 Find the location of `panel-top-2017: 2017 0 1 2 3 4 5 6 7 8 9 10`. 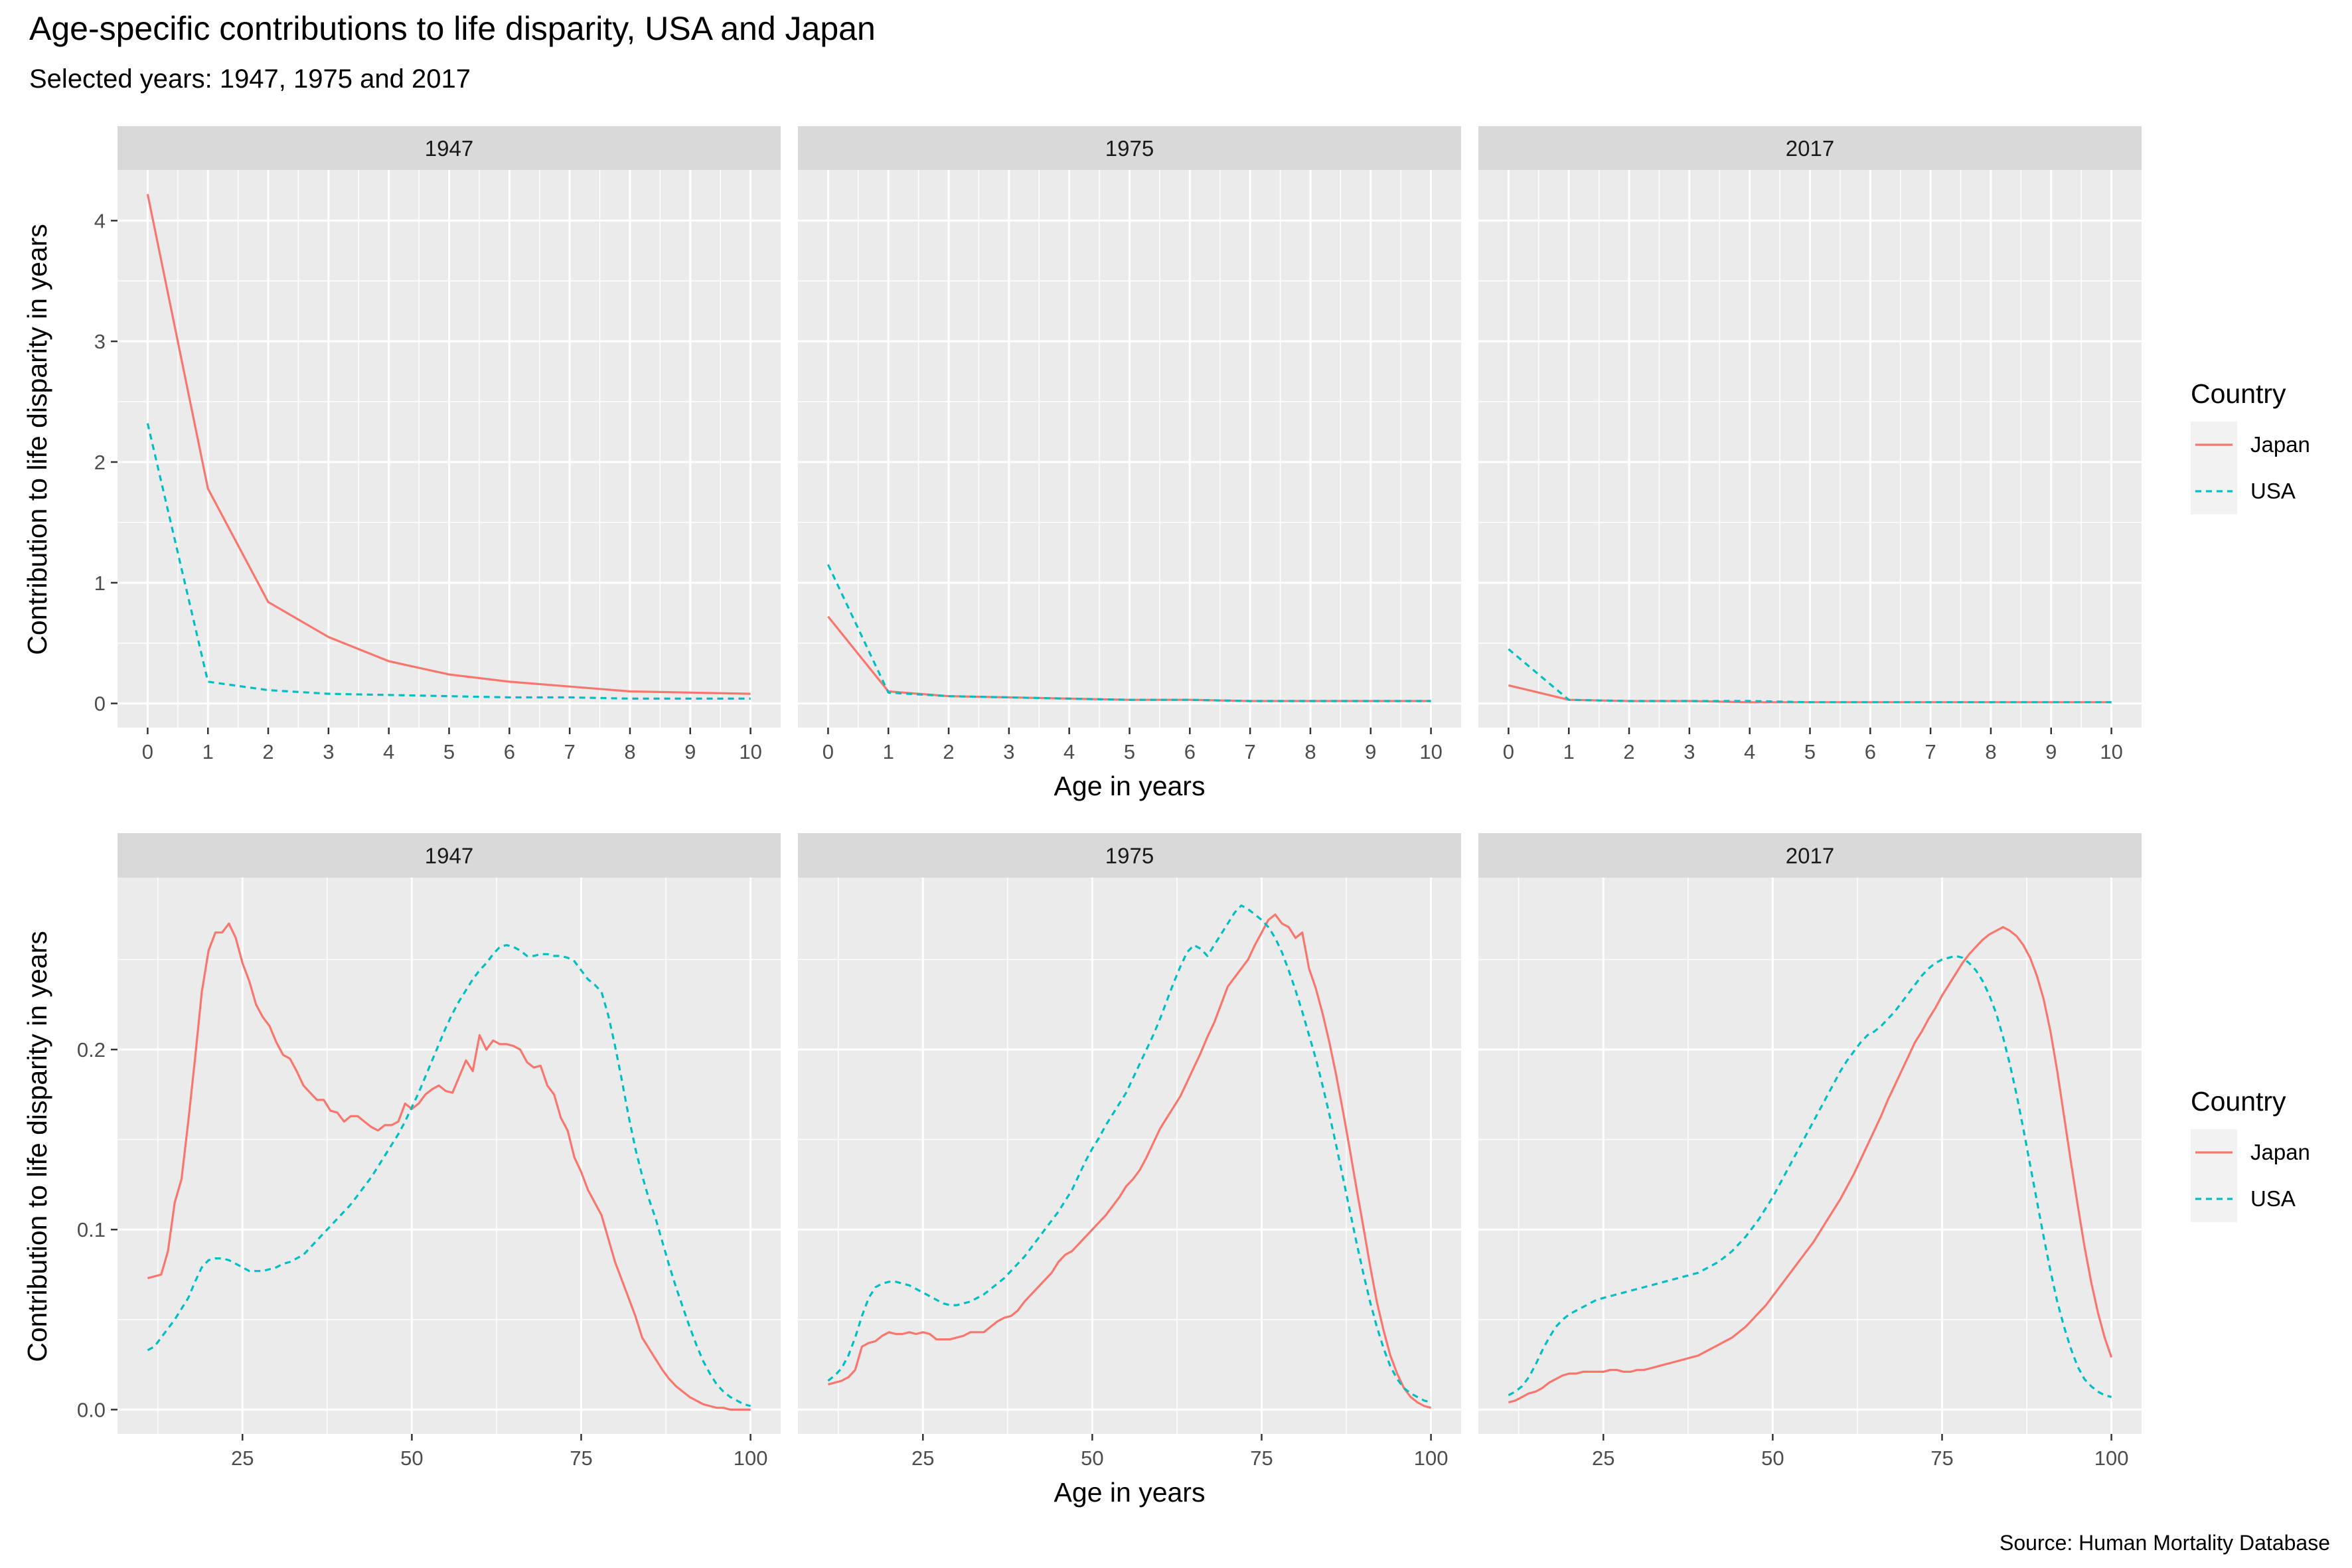

panel-top-2017: 2017 0 1 2 3 4 5 6 7 8 9 10 is located at coordinates (1810, 444).